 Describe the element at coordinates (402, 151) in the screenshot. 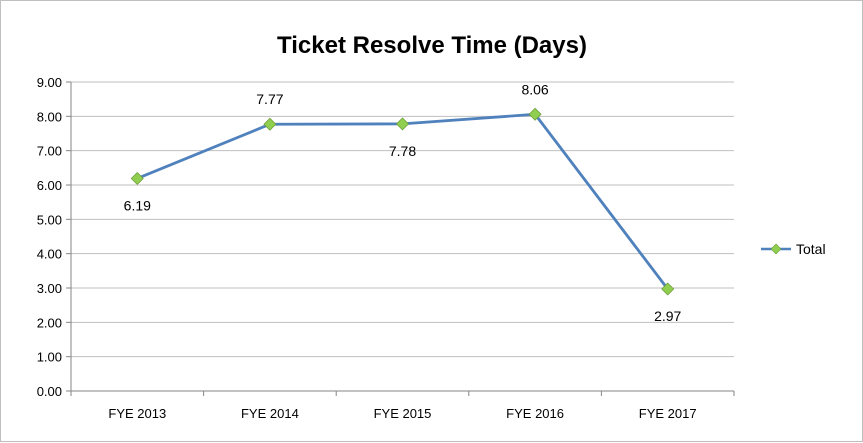

I see `data-label: 7.78` at that location.